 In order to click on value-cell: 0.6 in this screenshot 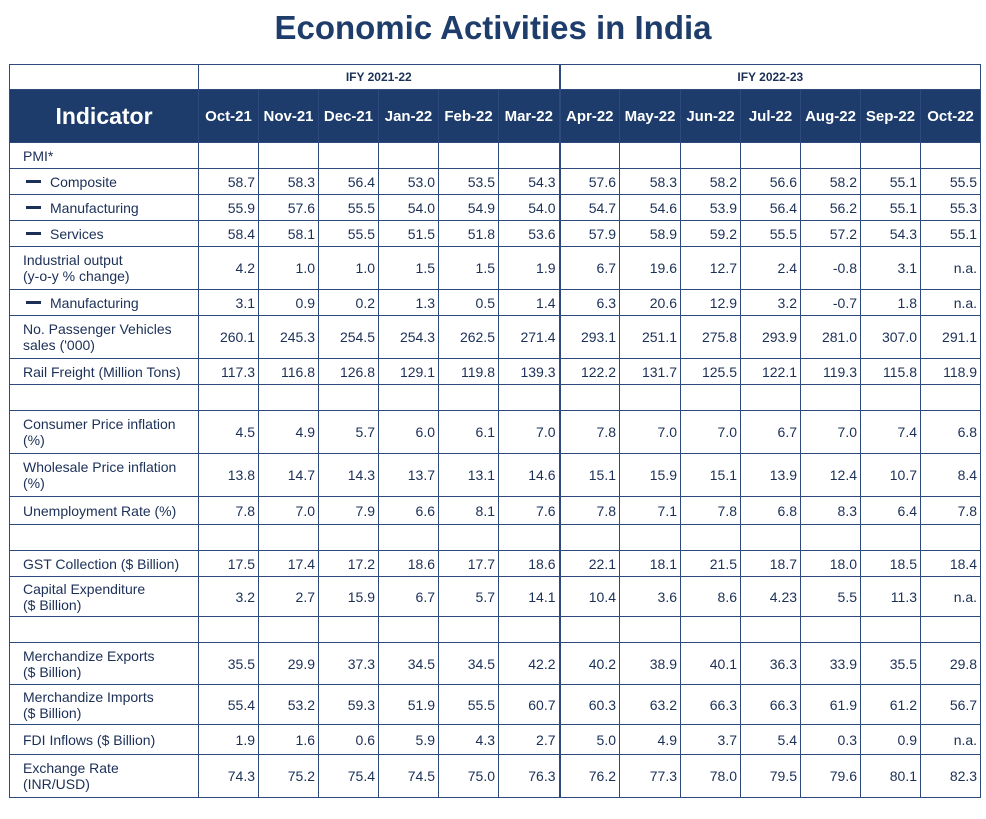, I will do `click(348, 739)`.